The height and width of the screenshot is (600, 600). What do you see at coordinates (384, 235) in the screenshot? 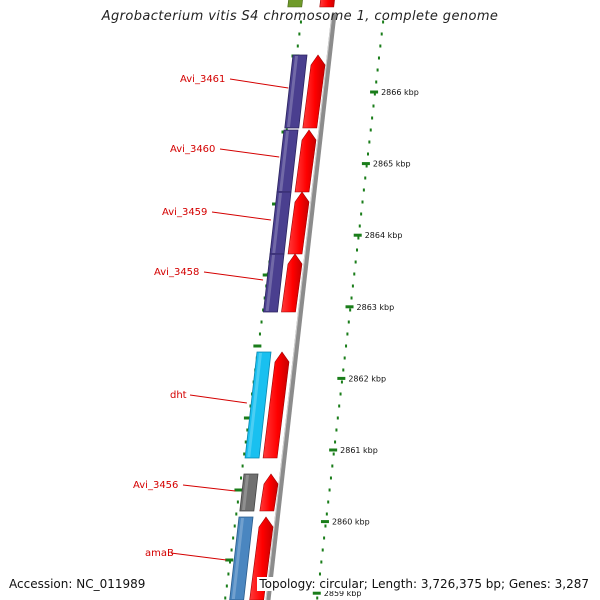
I see `ruler-label: 2864 kbp` at bounding box center [384, 235].